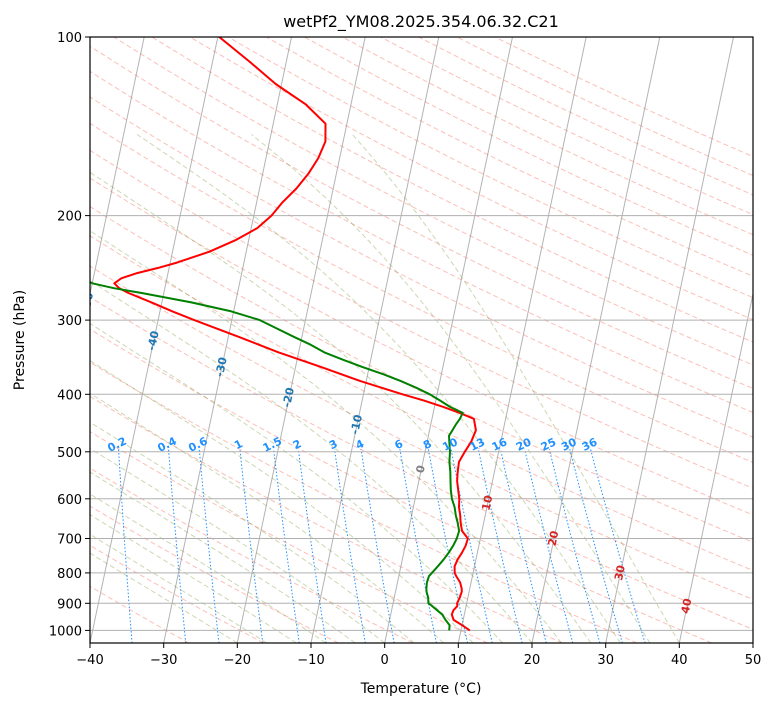  Describe the element at coordinates (421, 22) in the screenshot. I see `chart-title: wetPf2_YM08.2025.354.06.32.C21` at that location.